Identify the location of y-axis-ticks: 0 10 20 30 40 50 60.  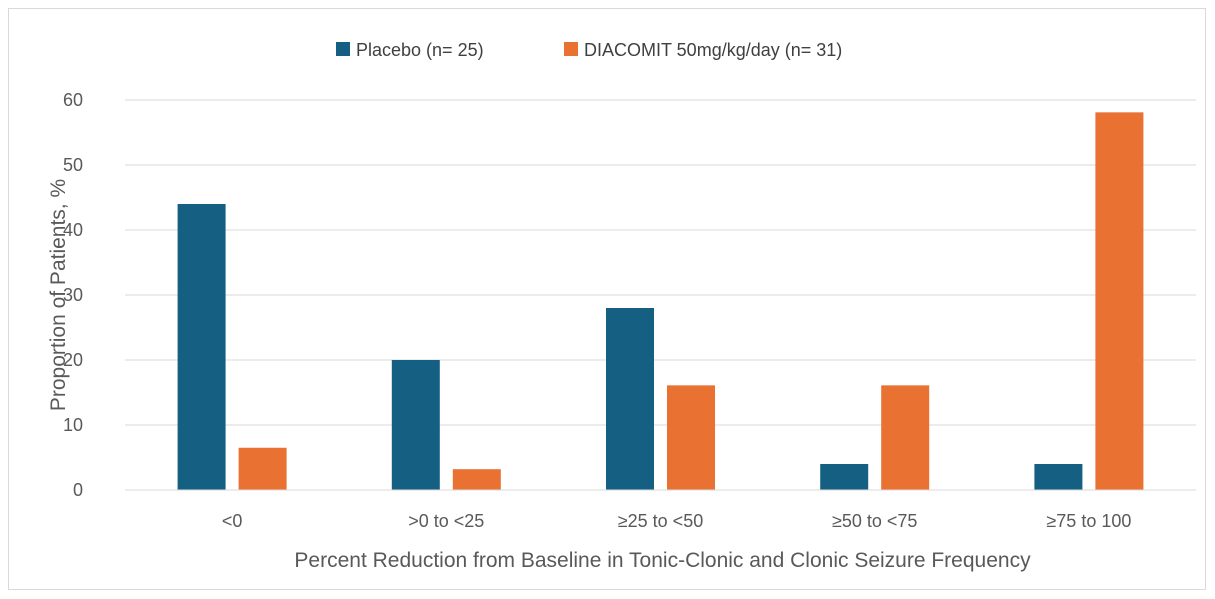
(73, 295).